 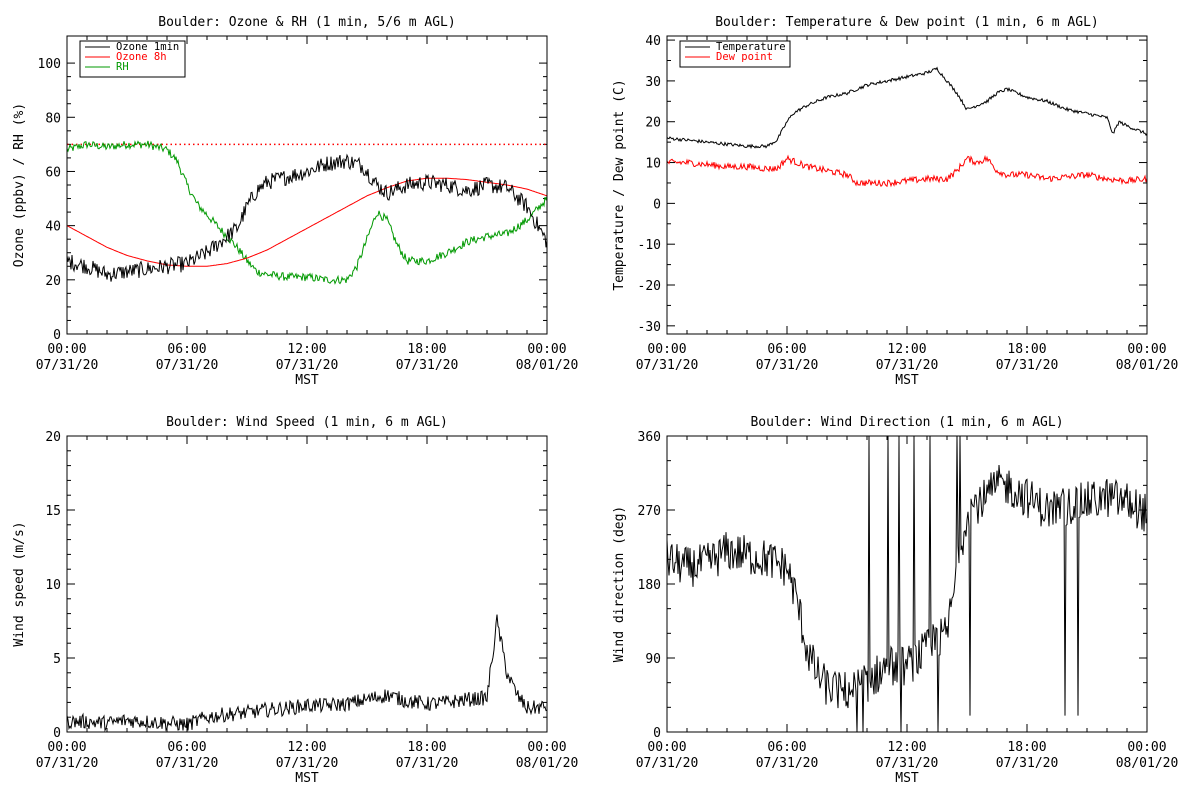 What do you see at coordinates (649, 585) in the screenshot?
I see `y-tick-label: 180` at bounding box center [649, 585].